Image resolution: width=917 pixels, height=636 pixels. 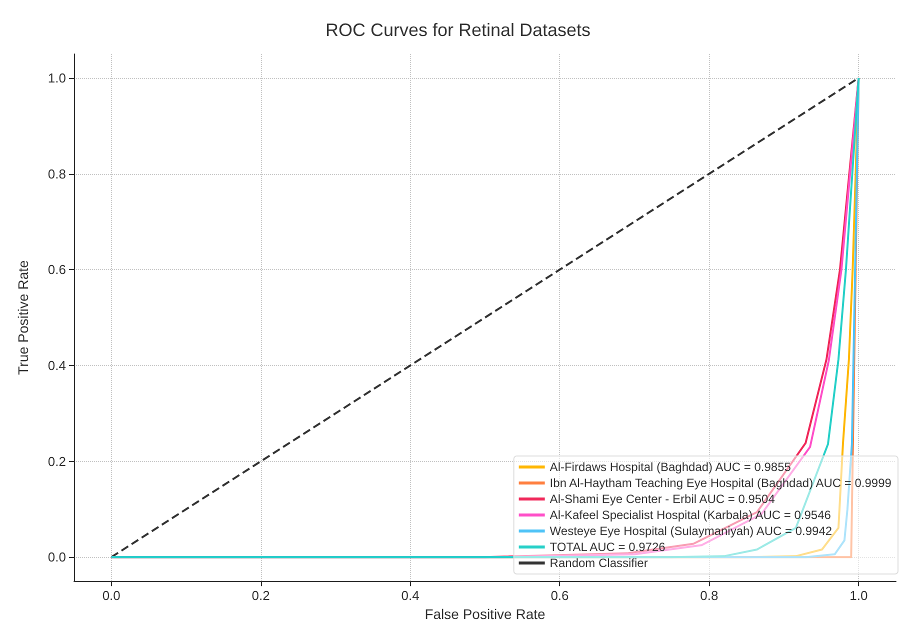 What do you see at coordinates (485, 614) in the screenshot?
I see `x-axis-title: False Positive Rate` at bounding box center [485, 614].